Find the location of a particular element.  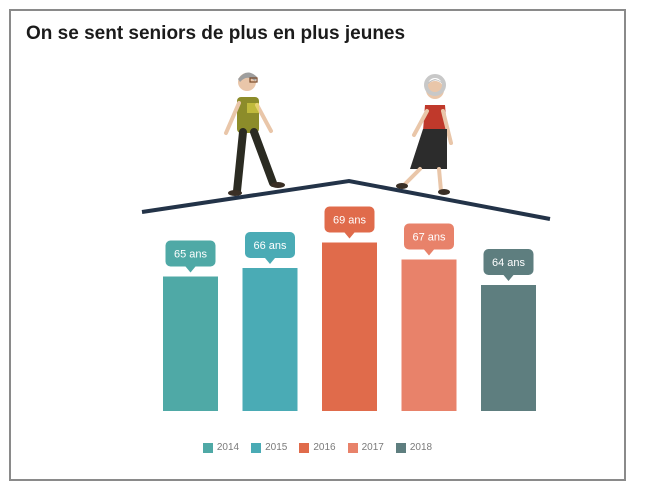

legend-swatch-2015 is located at coordinates (256, 447).